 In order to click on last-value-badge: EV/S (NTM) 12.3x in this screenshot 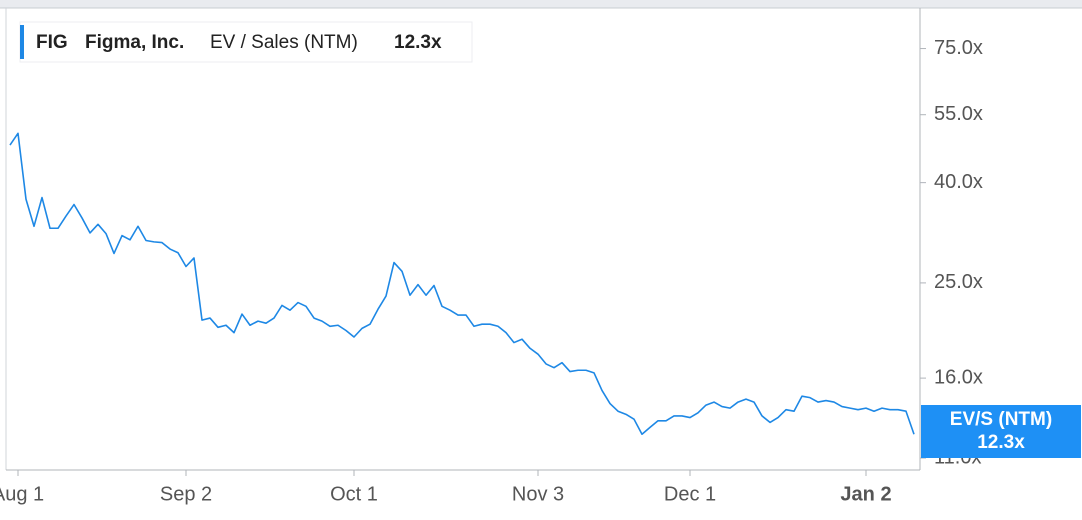, I will do `click(1001, 431)`.